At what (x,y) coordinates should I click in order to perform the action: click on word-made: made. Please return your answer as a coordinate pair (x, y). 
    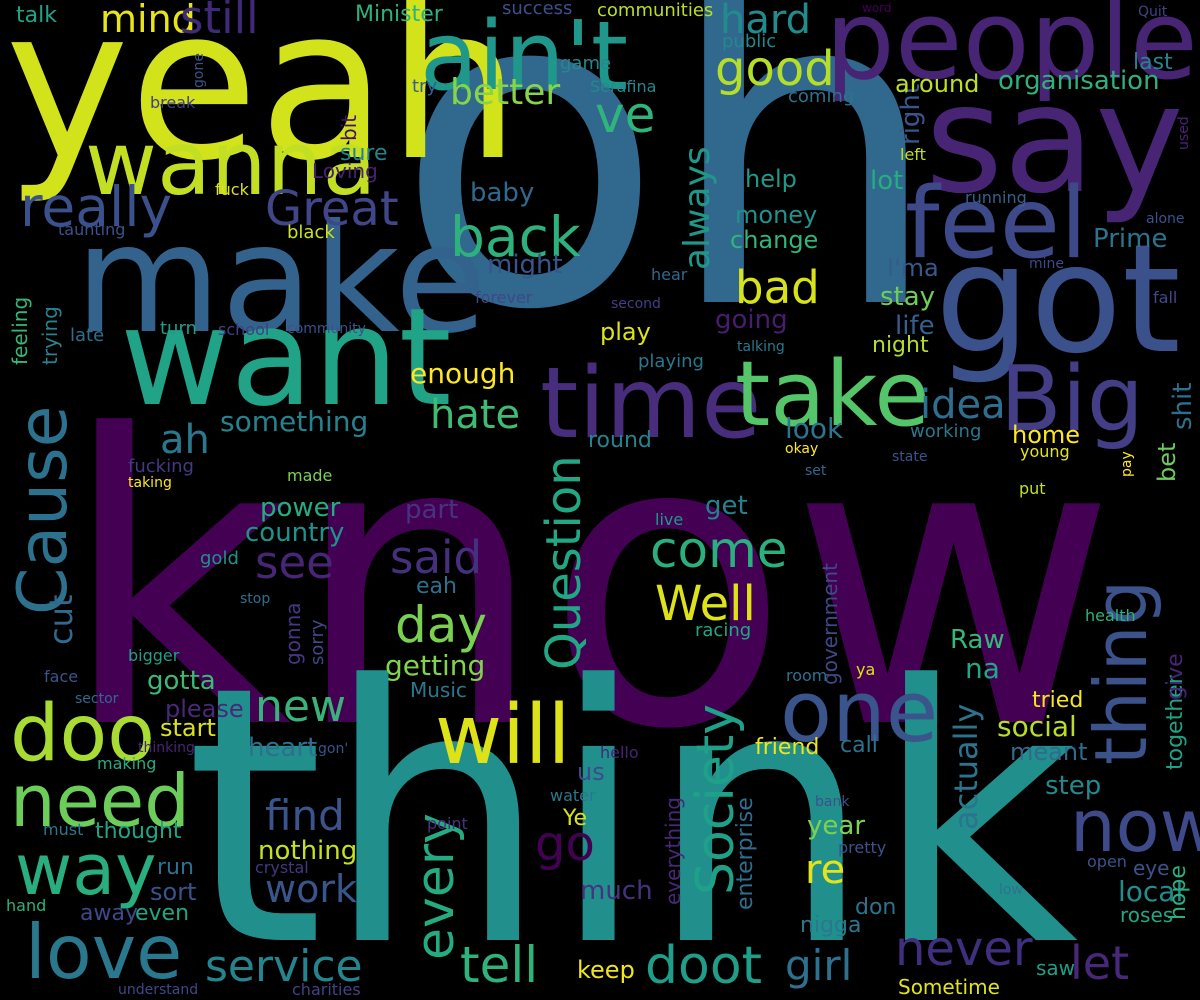
    Looking at the image, I should click on (310, 475).